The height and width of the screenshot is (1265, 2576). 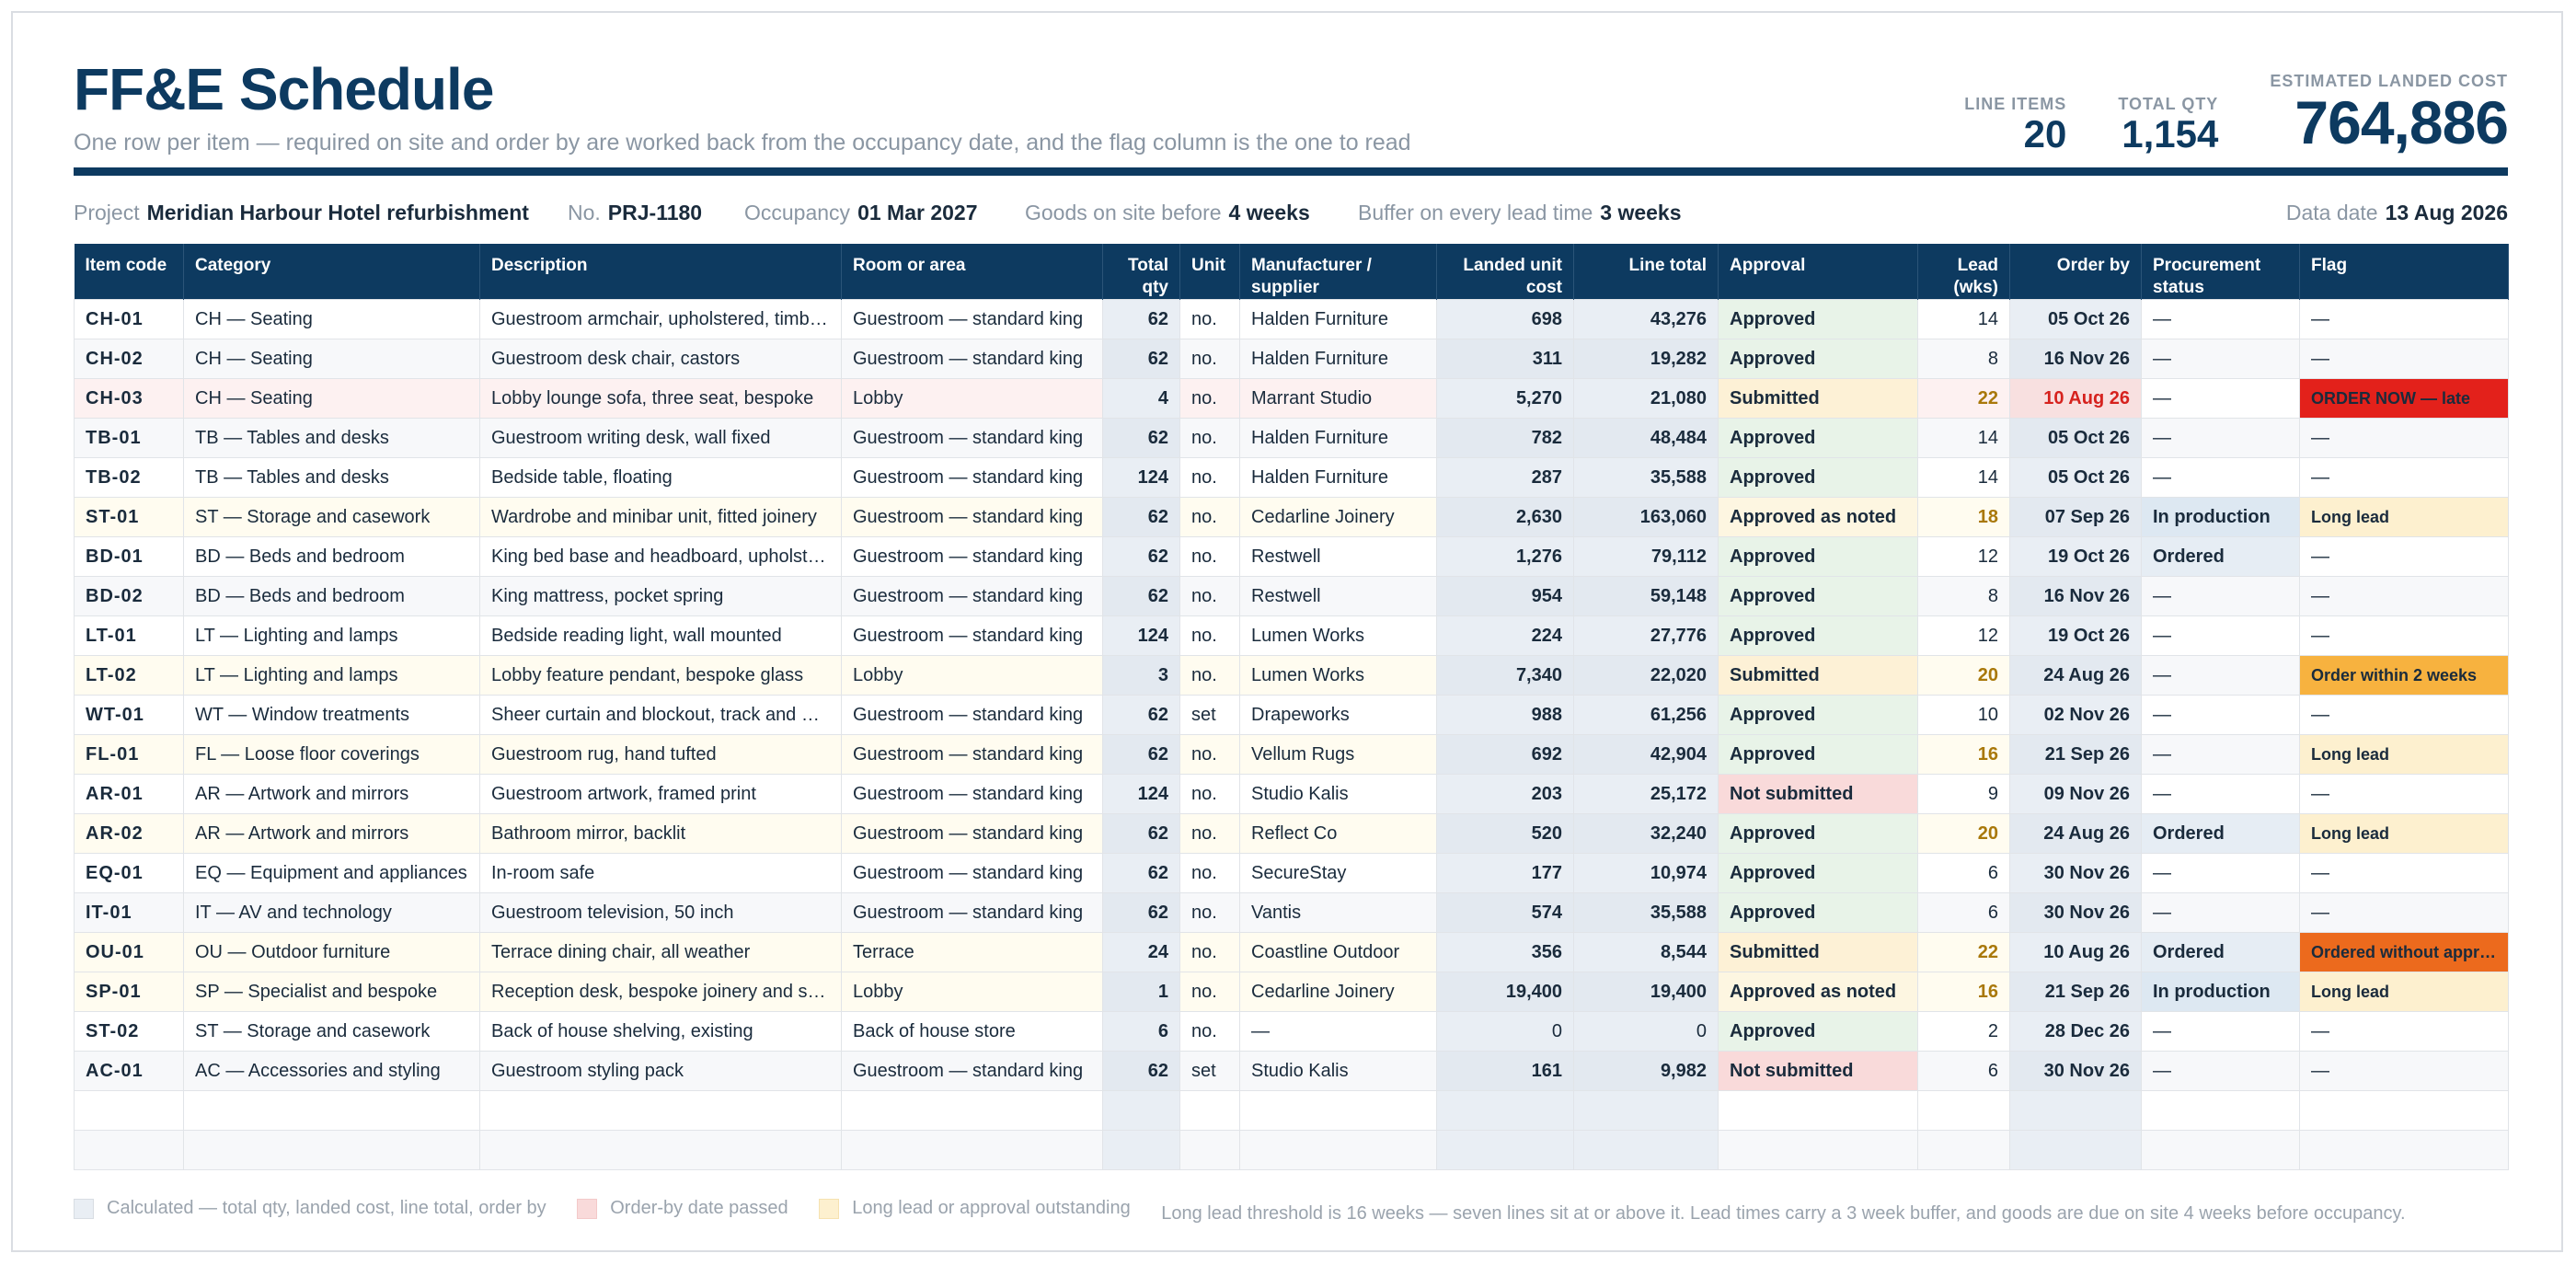 I want to click on cell-landed-unit-cost: 692, so click(x=1505, y=754).